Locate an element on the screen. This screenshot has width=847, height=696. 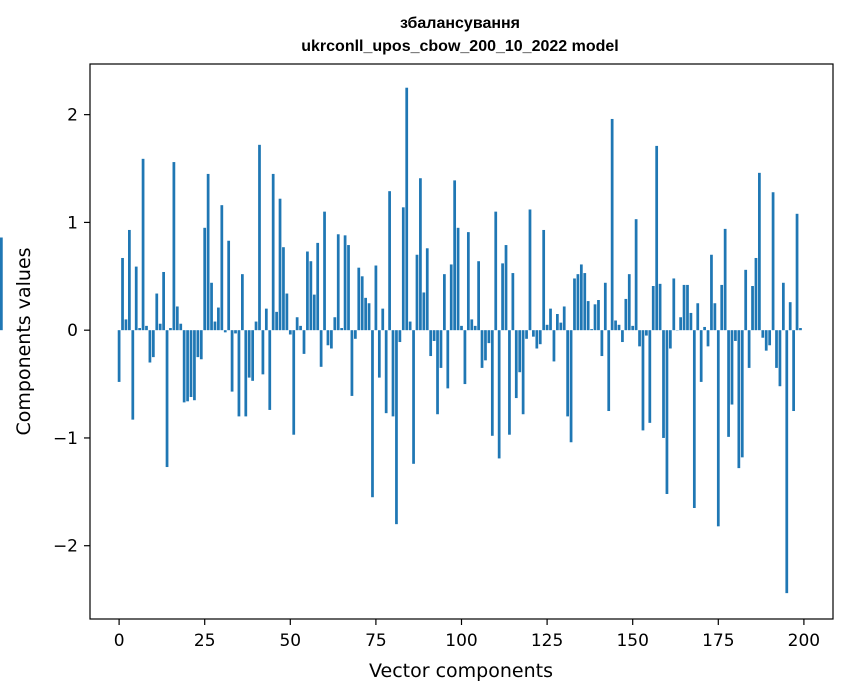
x-tick-label: 175 is located at coordinates (718, 641).